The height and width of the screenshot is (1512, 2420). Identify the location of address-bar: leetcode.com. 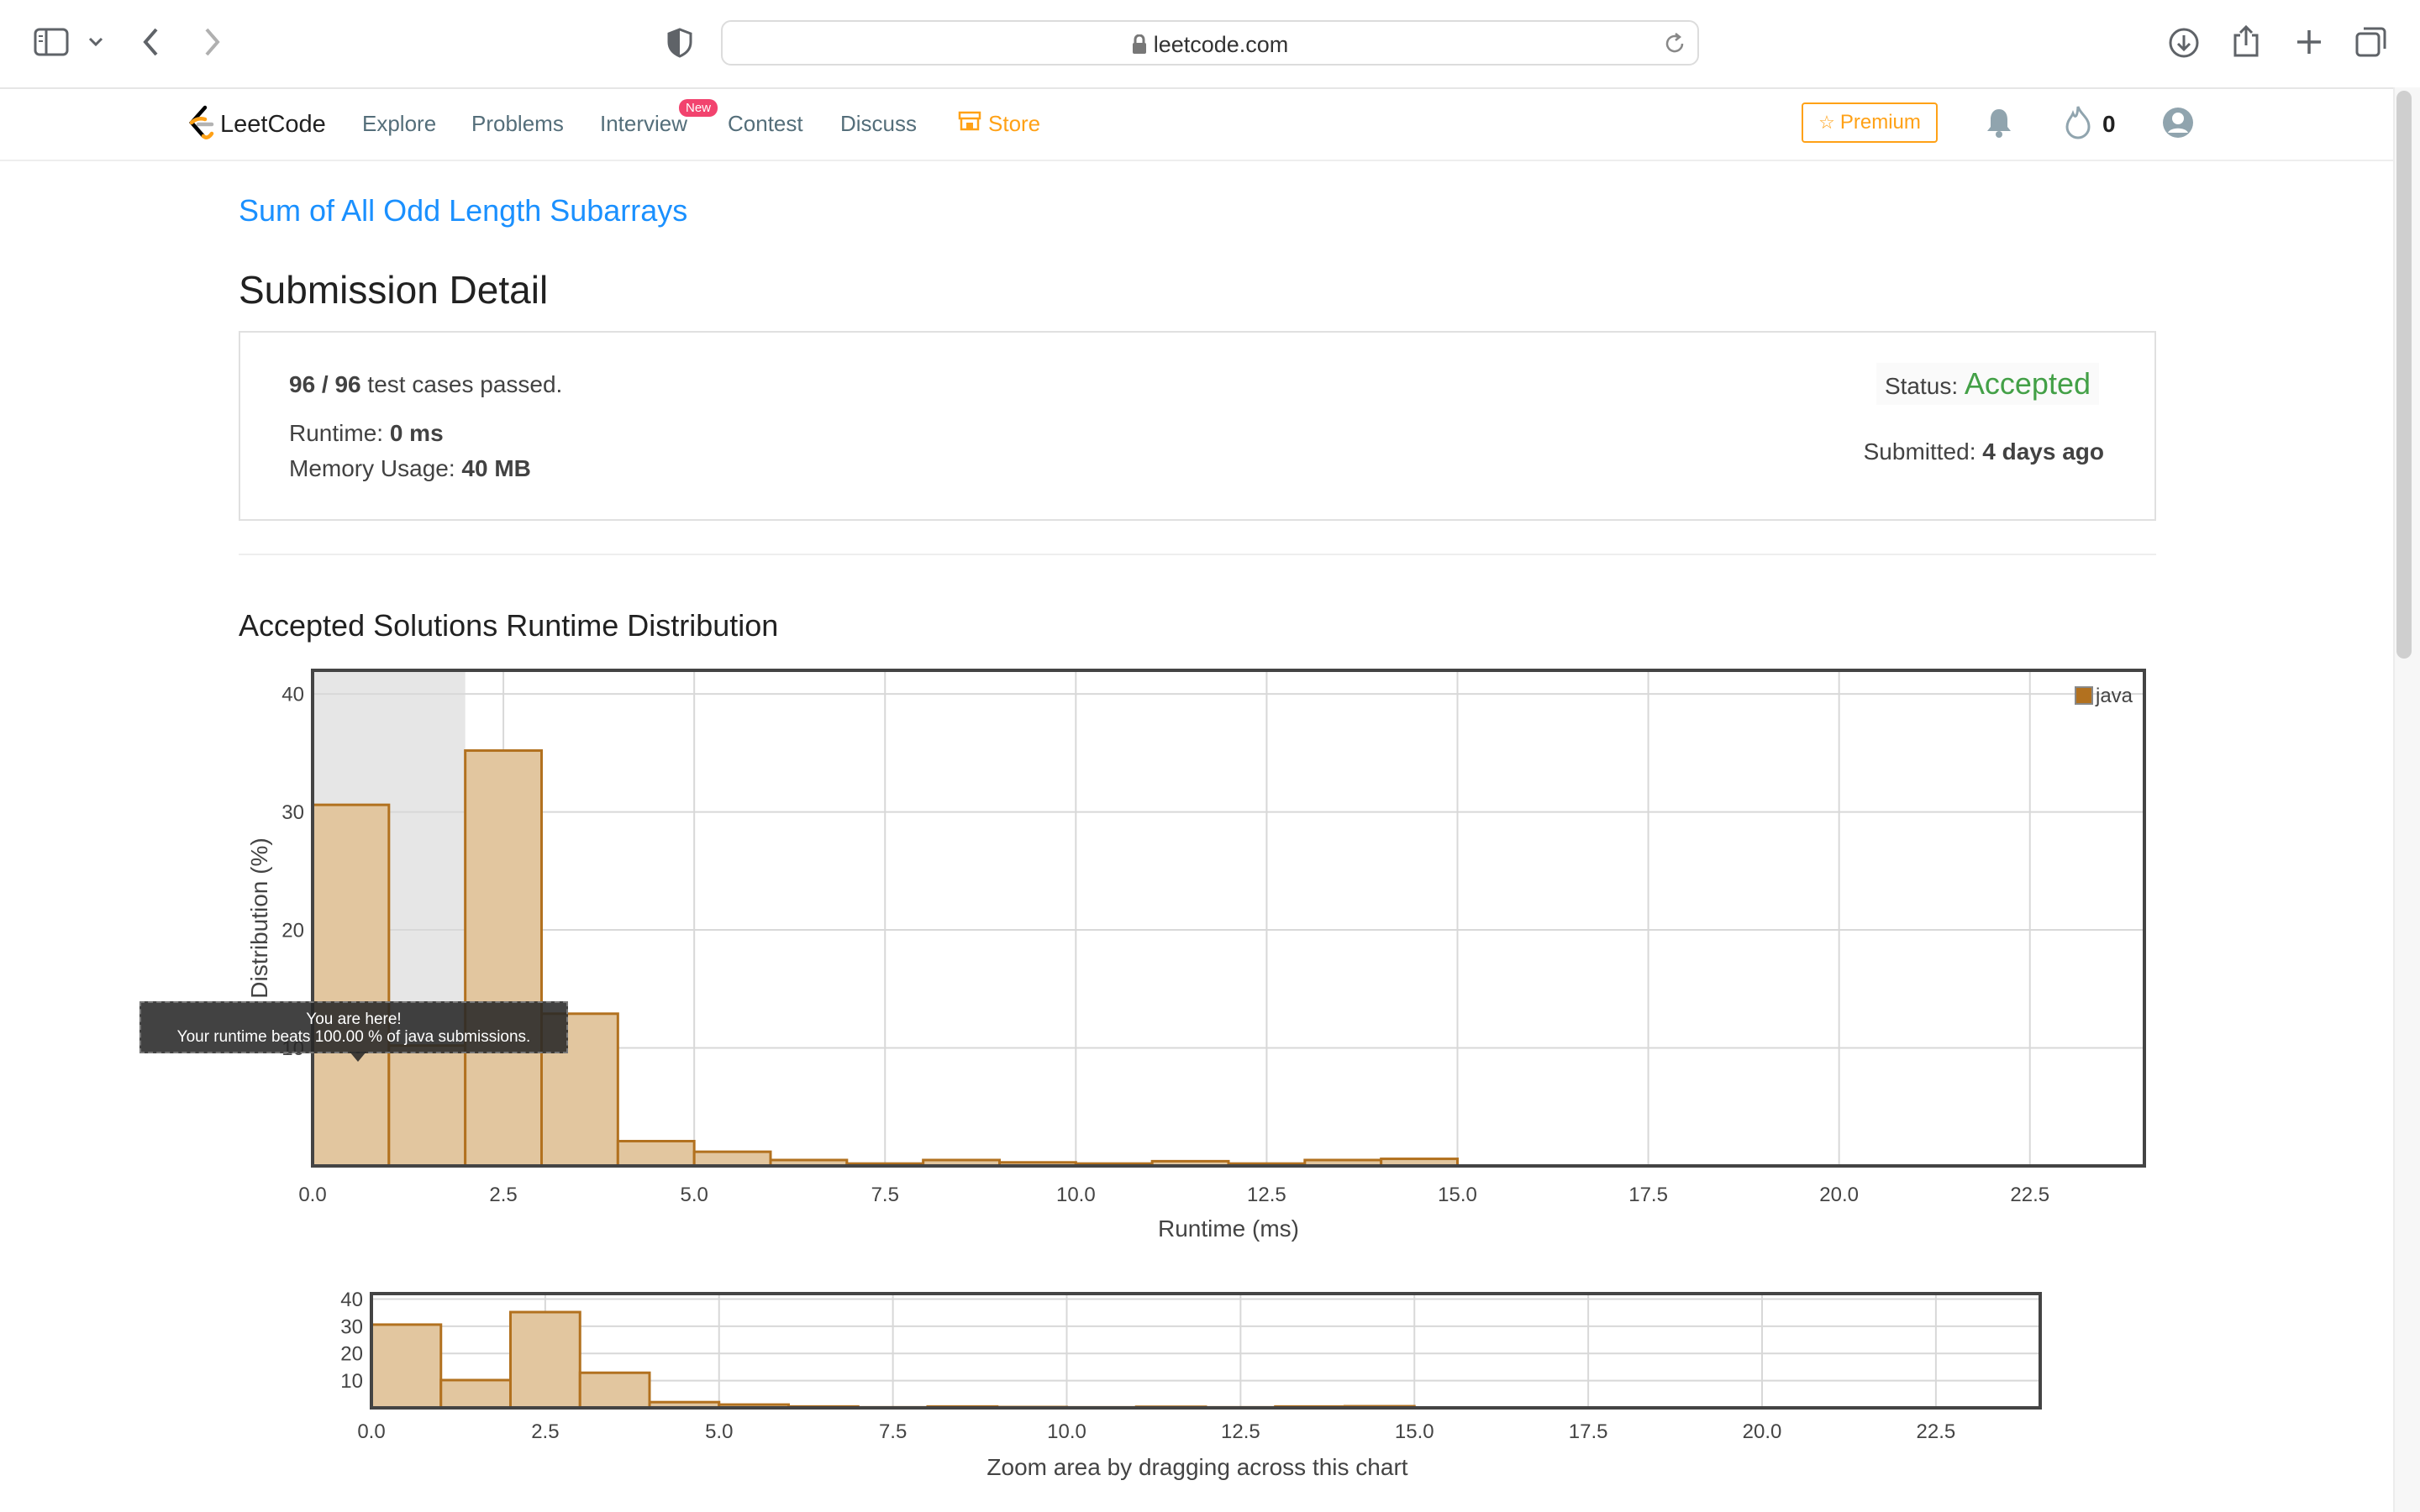
(1210, 43).